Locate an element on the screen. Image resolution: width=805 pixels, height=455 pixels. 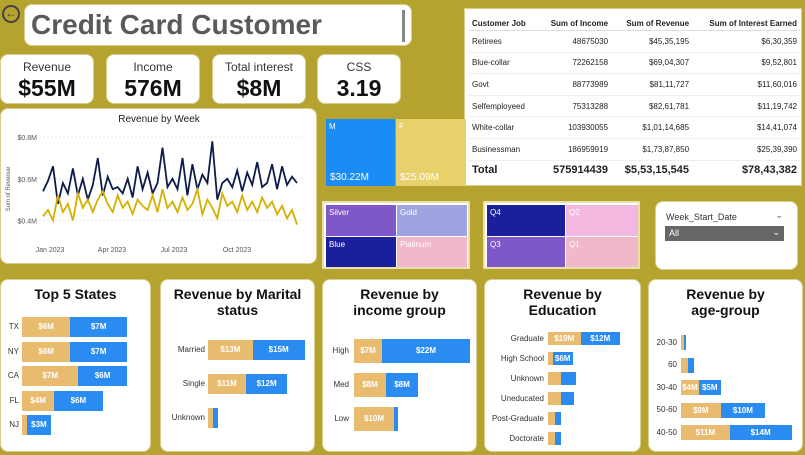
kpi-value: 576M is located at coordinates (153, 88).